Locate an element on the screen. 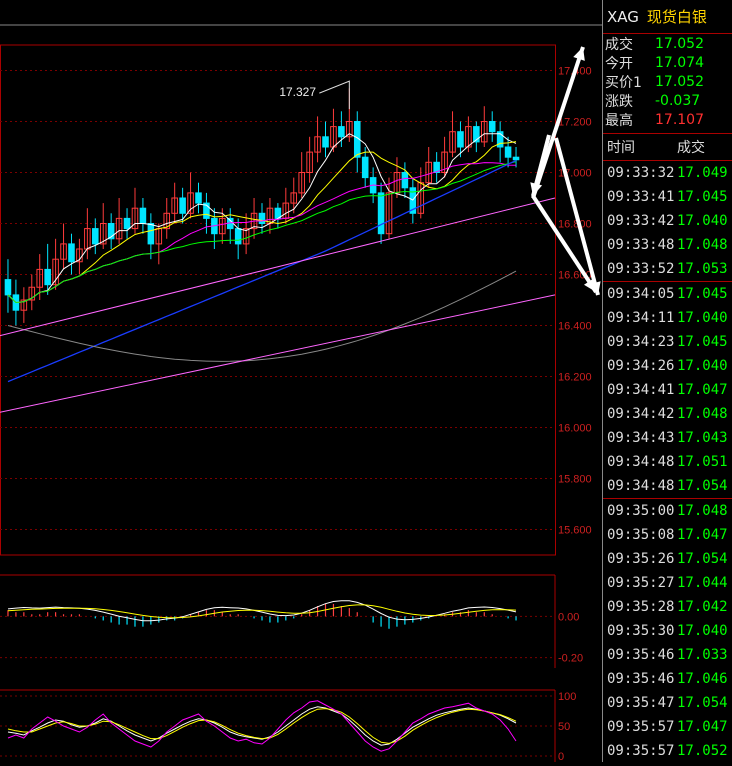 Image resolution: width=732 pixels, height=766 pixels. tick-row: 09:35:00 17.048 is located at coordinates (667, 510).